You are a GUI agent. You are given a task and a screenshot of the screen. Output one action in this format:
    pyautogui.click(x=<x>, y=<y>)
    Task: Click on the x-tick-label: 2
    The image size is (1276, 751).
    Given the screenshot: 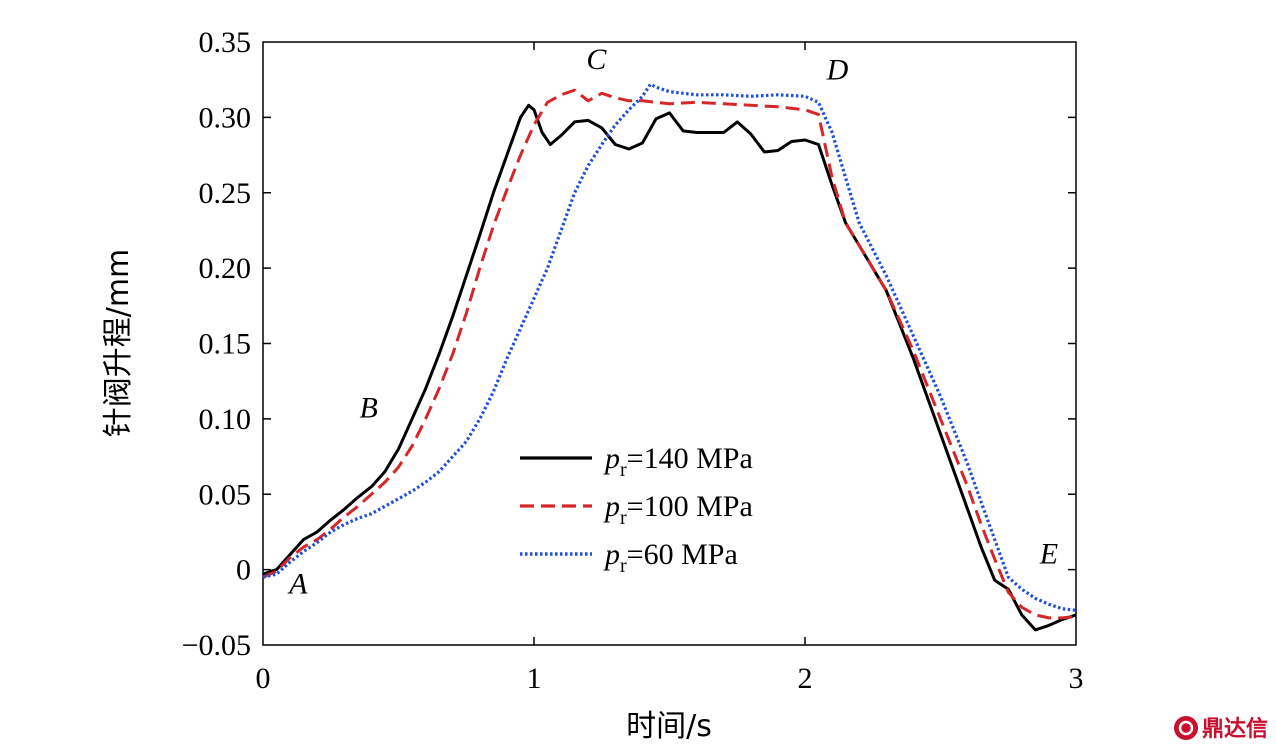 What is the action you would take?
    pyautogui.click(x=805, y=678)
    